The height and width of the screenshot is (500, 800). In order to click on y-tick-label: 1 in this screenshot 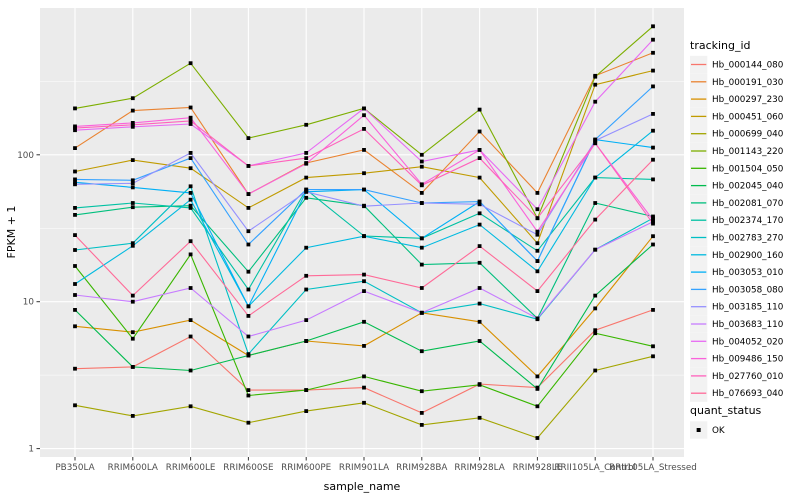, I will do `click(31, 450)`.